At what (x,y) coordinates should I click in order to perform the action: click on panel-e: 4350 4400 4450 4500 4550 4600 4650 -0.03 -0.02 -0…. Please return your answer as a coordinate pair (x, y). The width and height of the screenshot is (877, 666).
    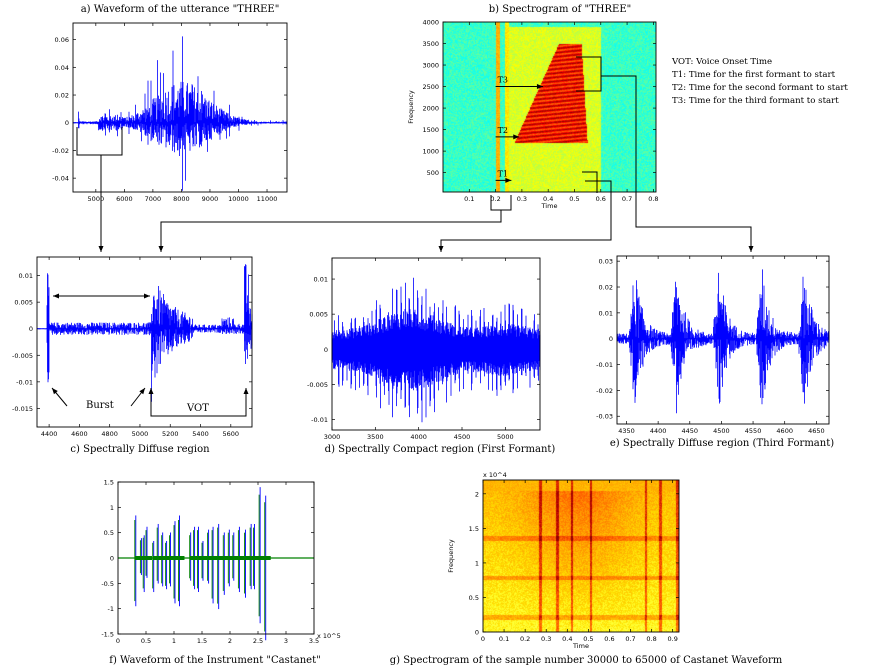
    Looking at the image, I should click on (715, 352).